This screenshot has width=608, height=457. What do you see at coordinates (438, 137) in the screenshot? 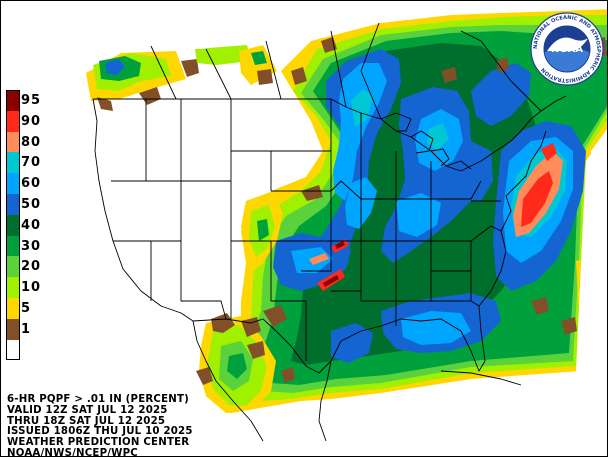
I see `field-cyan-lakes` at bounding box center [438, 137].